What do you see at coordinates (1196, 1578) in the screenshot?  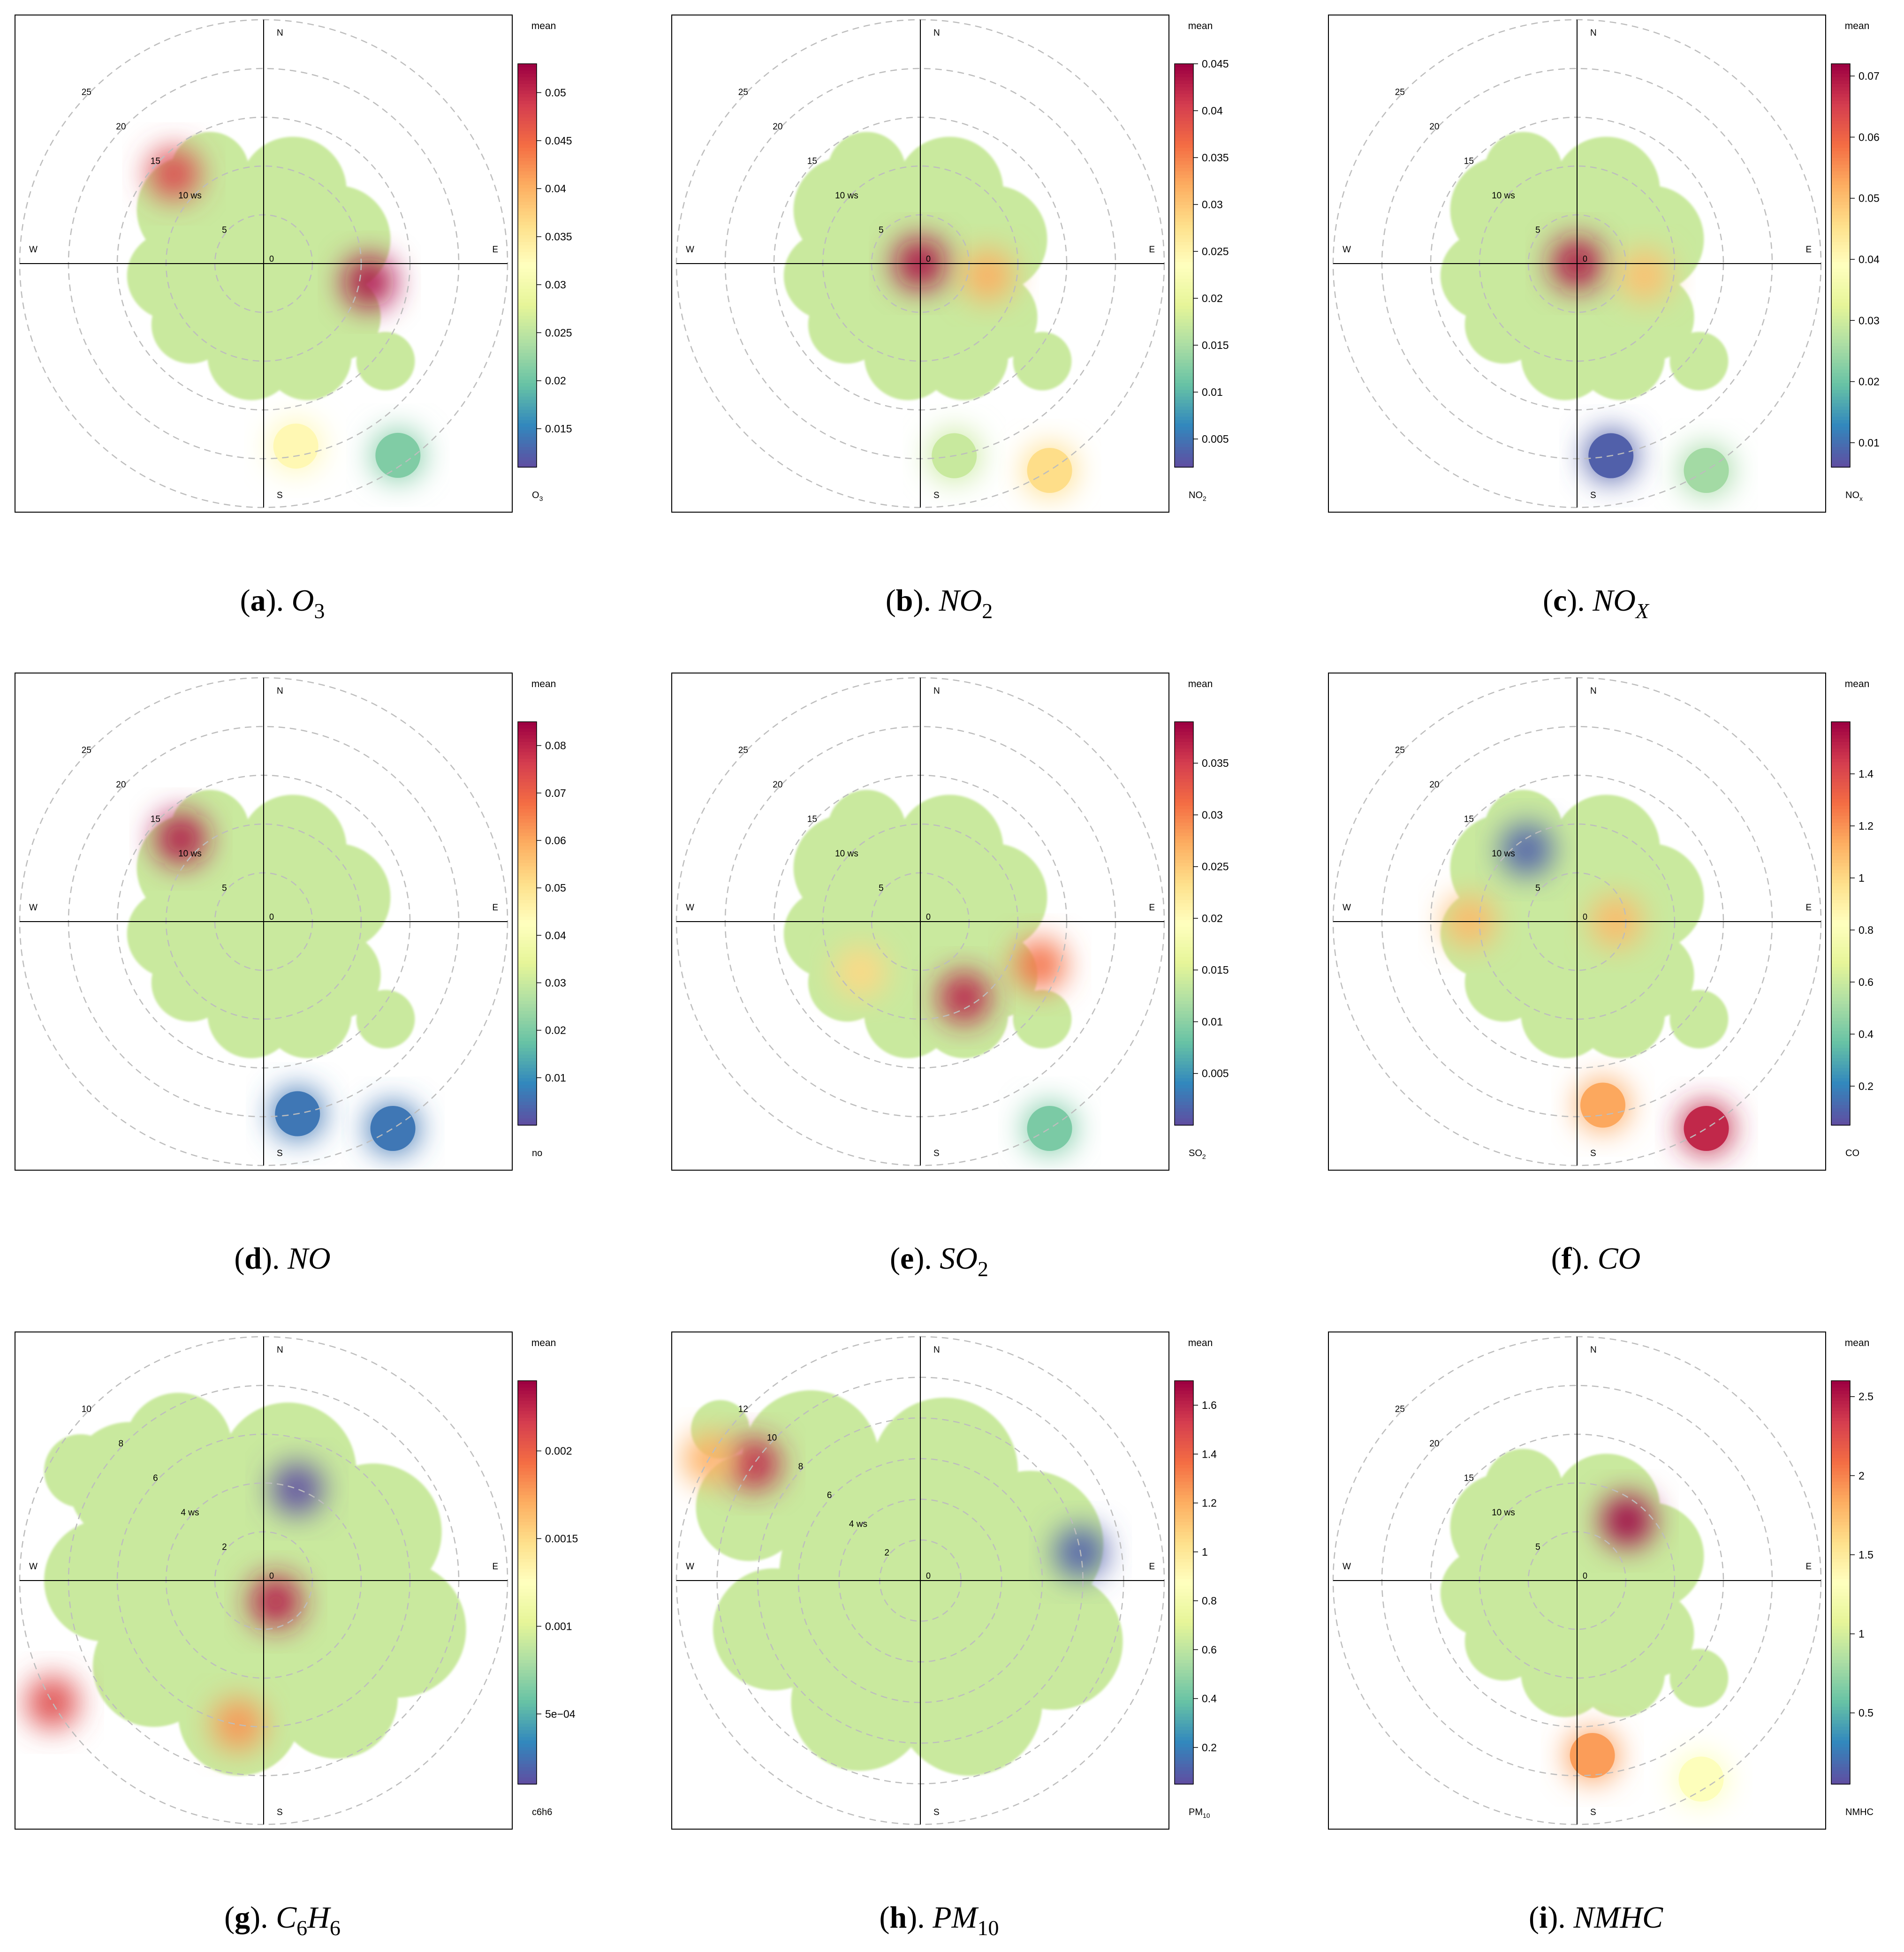 I see `colorbar-h: mean 0.2 0.4 0.6 0.8 1 1.2 1.4 1.6 PM10` at bounding box center [1196, 1578].